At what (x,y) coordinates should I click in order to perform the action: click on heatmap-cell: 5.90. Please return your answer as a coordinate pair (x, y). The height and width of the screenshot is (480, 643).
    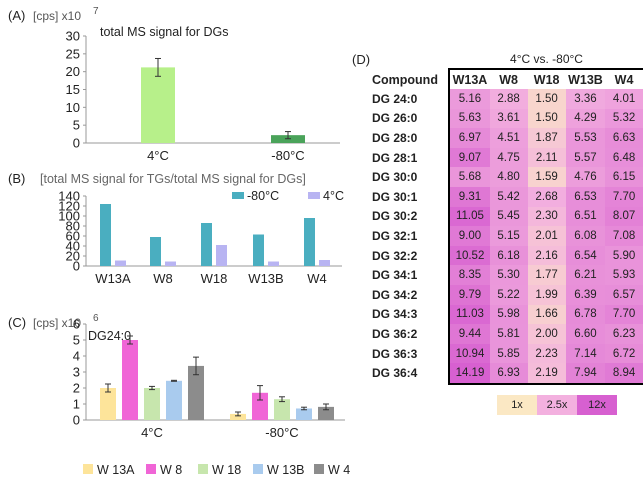
    Looking at the image, I should click on (624, 255).